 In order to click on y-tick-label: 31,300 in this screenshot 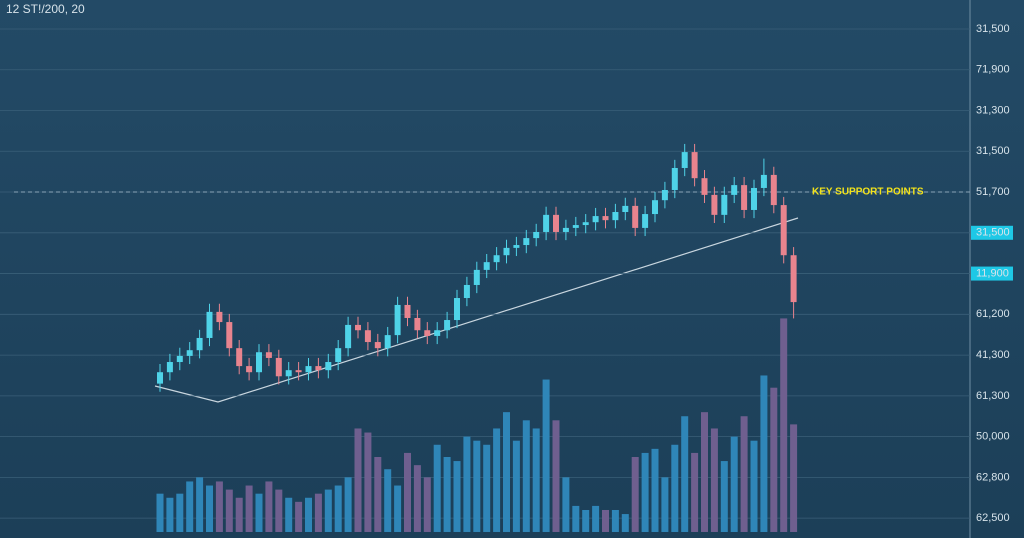, I will do `click(993, 110)`.